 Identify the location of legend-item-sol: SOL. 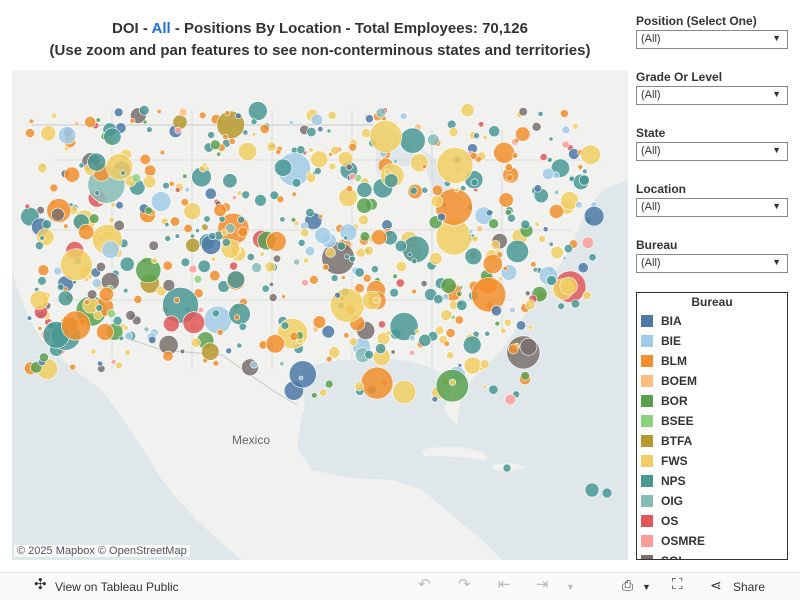
(712, 555).